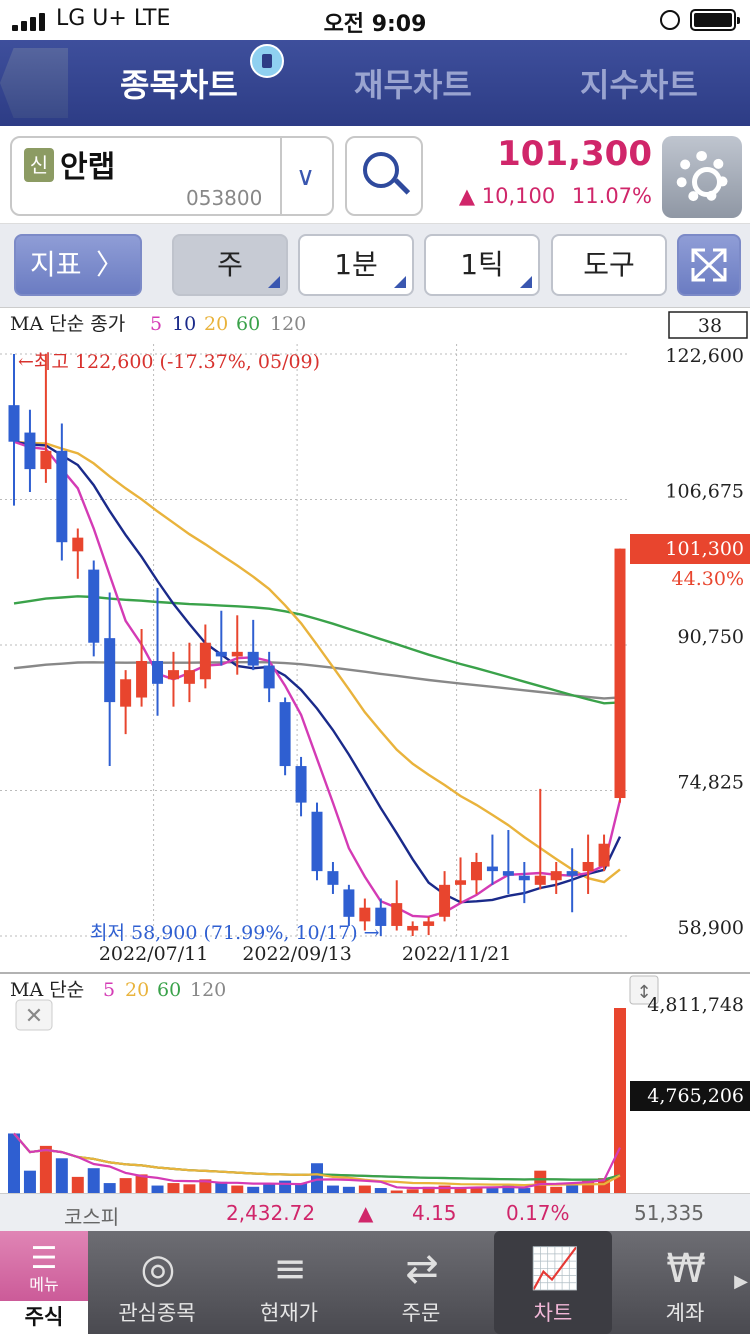 This screenshot has width=750, height=1334. What do you see at coordinates (67, 324) in the screenshot?
I see `ma-legend-label: MA 단순 종가` at bounding box center [67, 324].